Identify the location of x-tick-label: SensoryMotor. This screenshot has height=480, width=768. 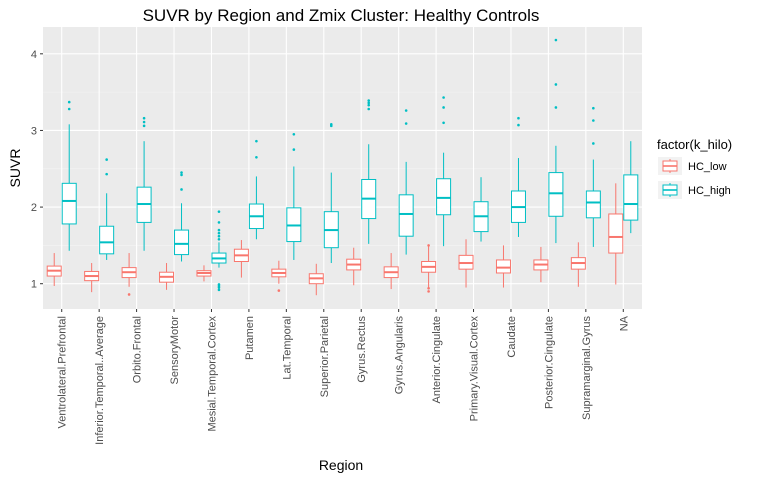
(175, 350).